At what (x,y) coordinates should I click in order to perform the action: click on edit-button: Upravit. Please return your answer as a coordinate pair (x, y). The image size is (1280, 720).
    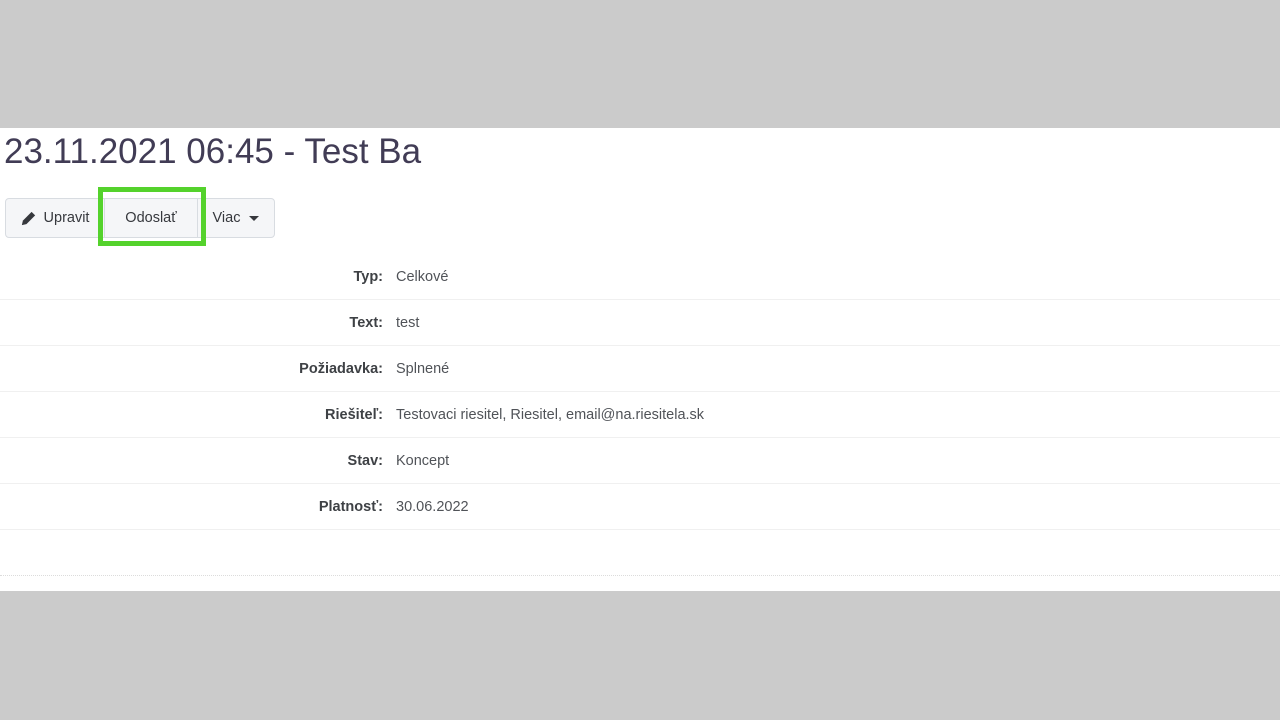
    Looking at the image, I should click on (55, 218).